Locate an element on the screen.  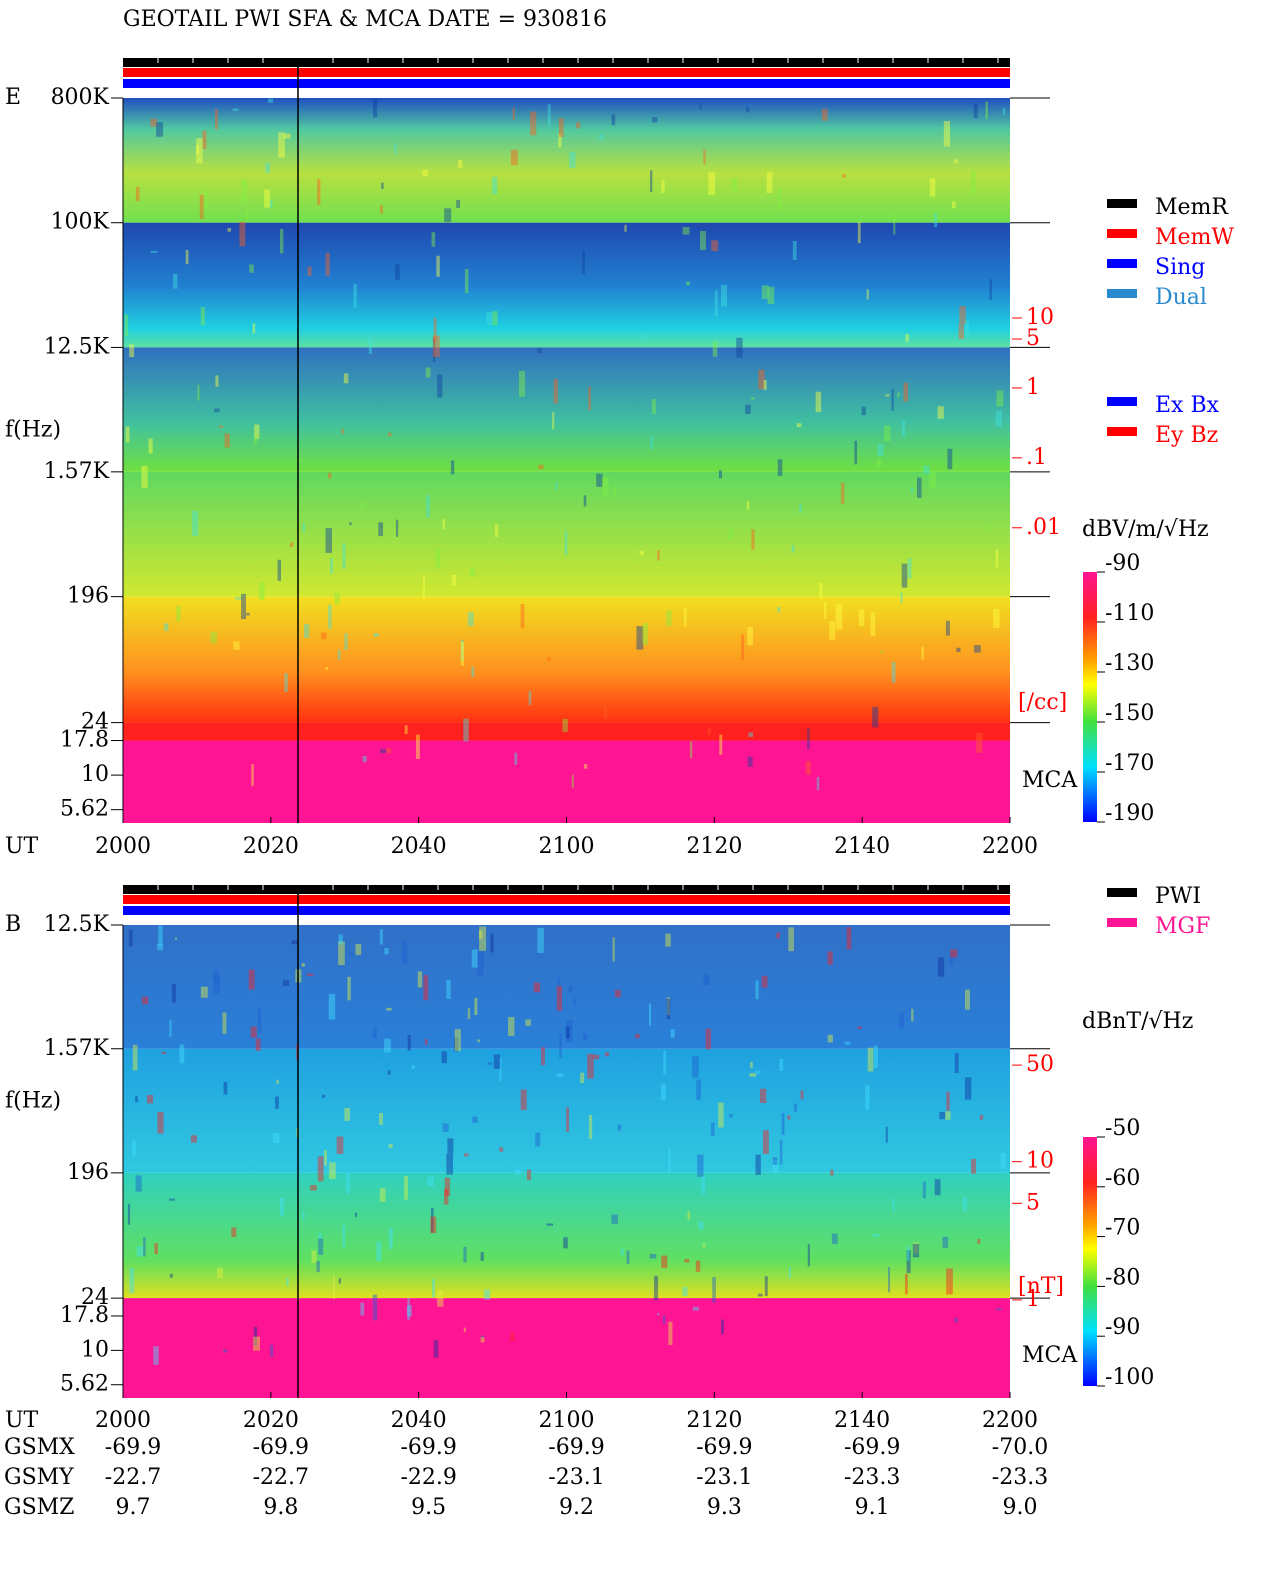
orbit-value: 9.8 is located at coordinates (280, 1507).